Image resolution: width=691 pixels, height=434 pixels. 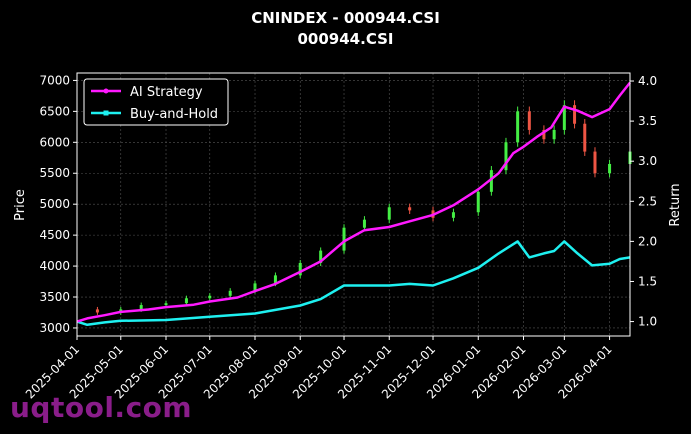 What do you see at coordinates (106, 113) in the screenshot?
I see `legend-bh-marker` at bounding box center [106, 113].